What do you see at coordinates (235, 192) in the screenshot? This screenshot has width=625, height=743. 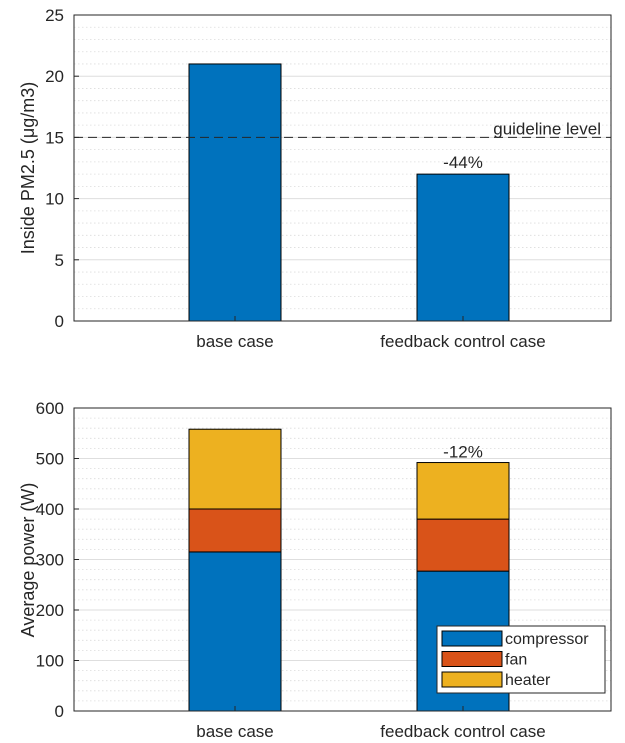 I see `pm25-bar-base-case` at bounding box center [235, 192].